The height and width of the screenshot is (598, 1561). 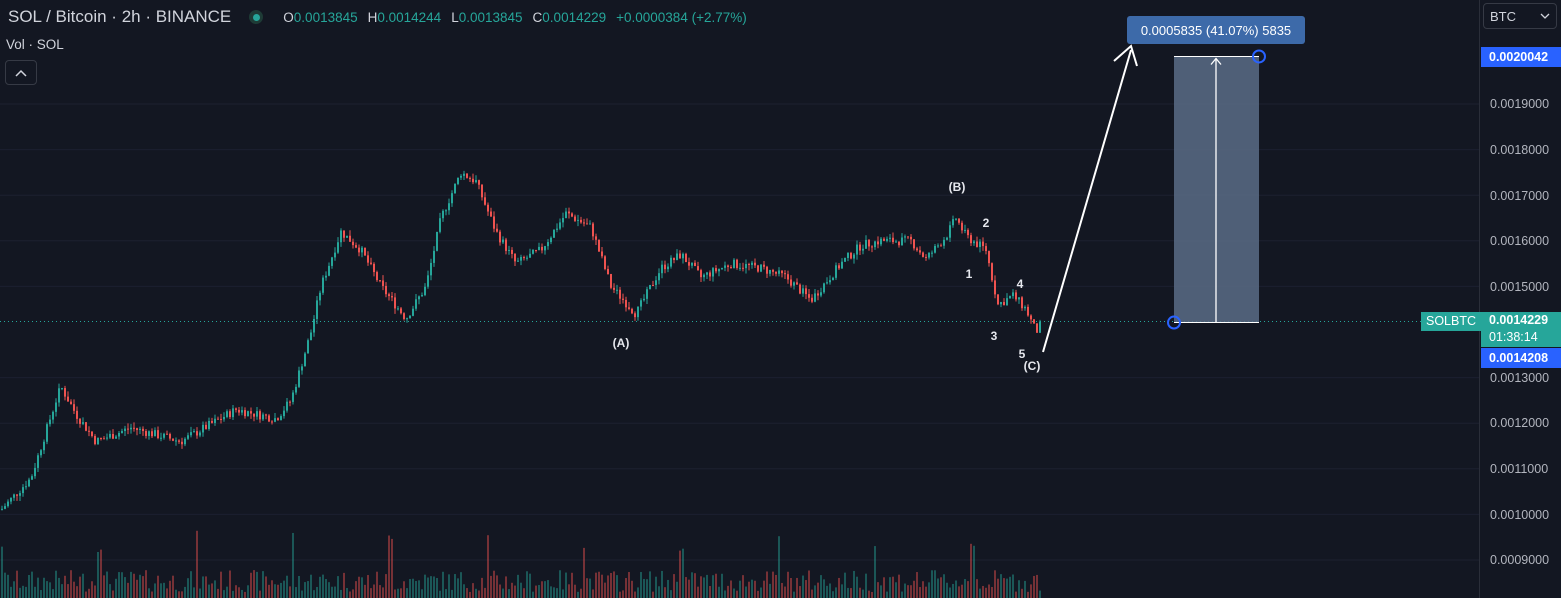 I want to click on wave-label-1: 1, so click(x=969, y=274).